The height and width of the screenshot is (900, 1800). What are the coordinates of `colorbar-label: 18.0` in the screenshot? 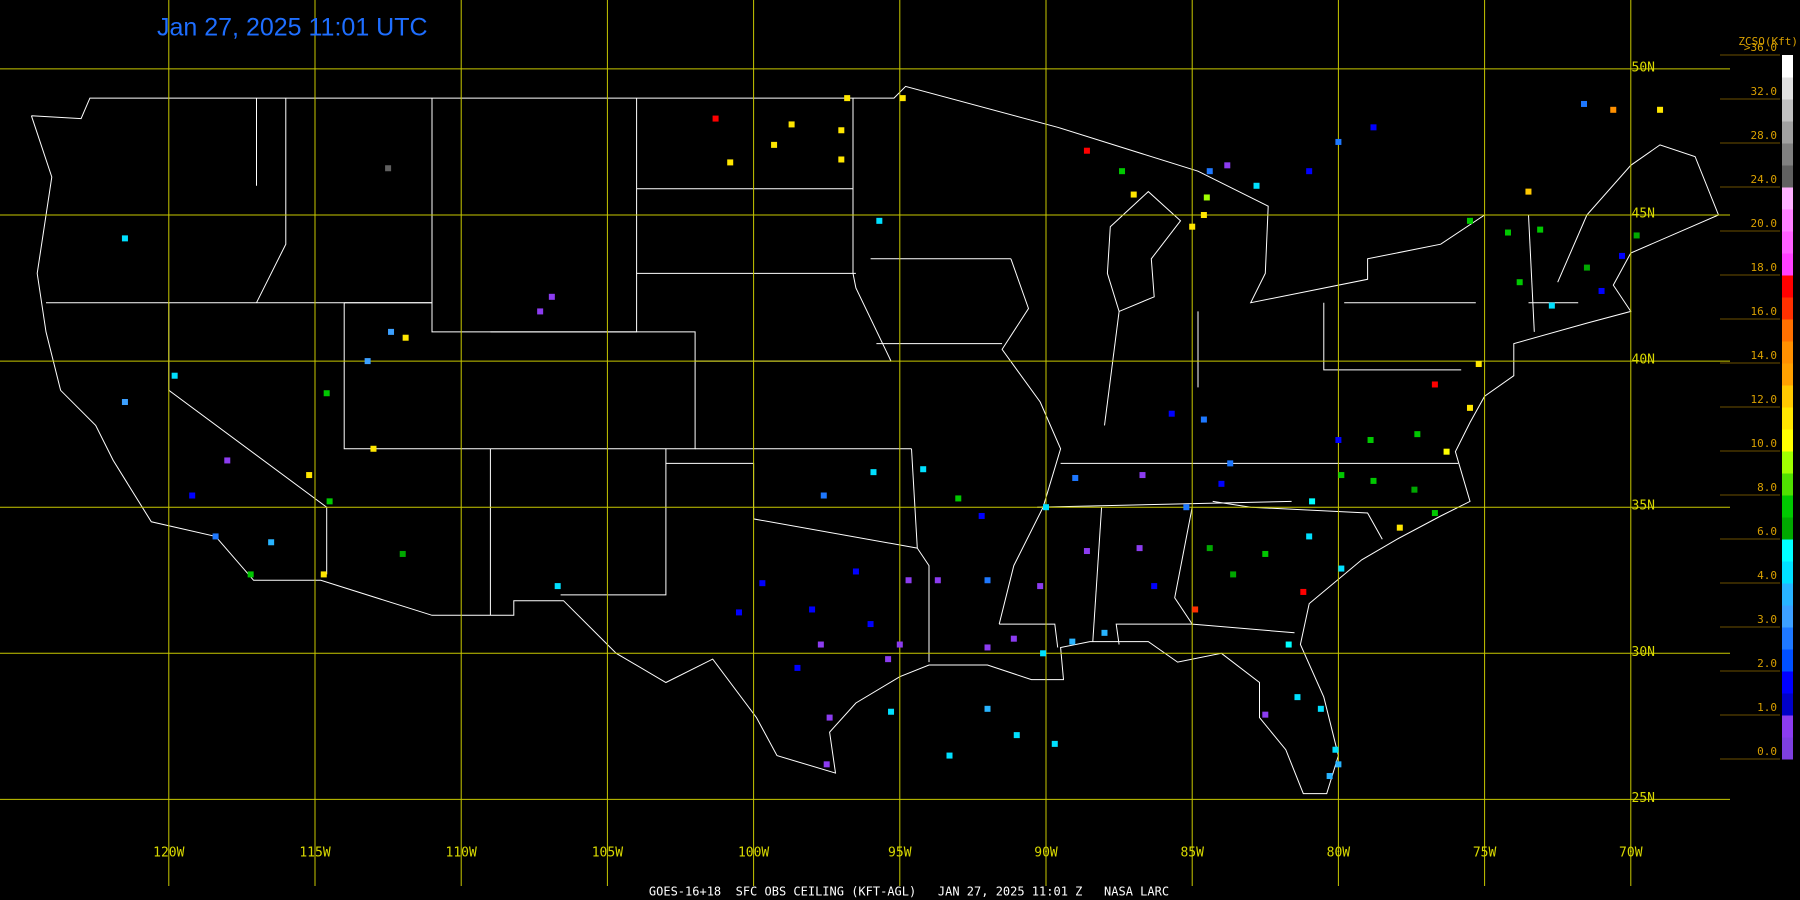 It's located at (1764, 267).